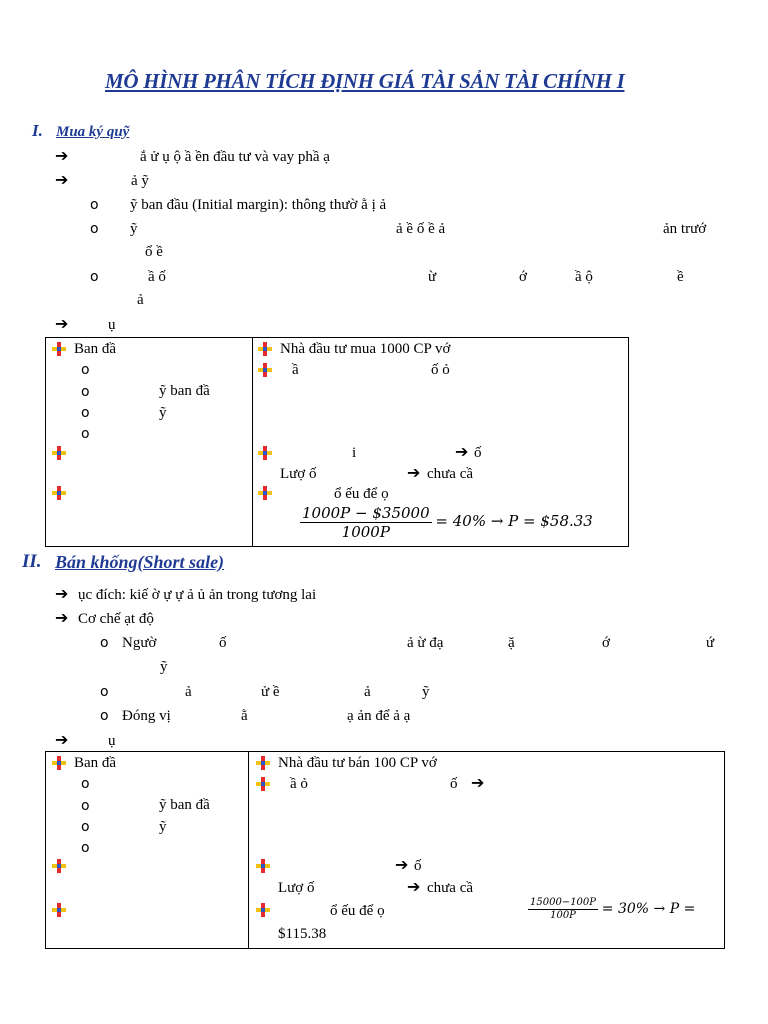 Image resolution: width=768 pixels, height=1024 pixels. I want to click on t1-left-l4: ỹ, so click(163, 413).